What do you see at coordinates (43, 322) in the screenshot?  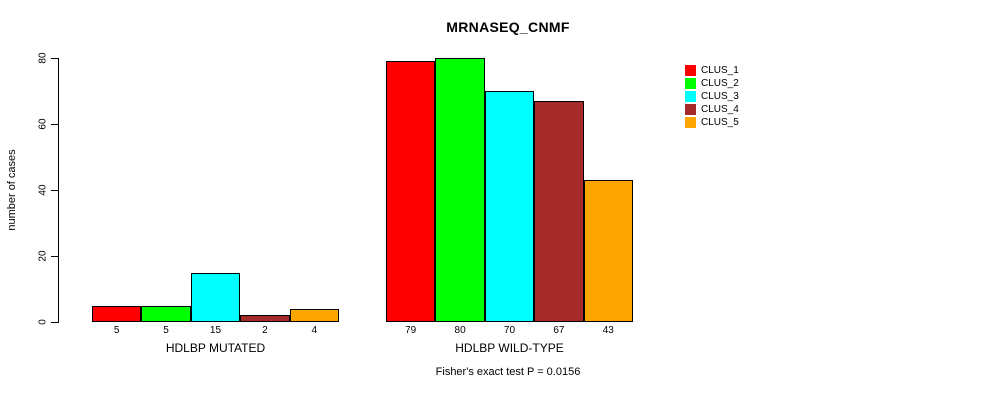 I see `y-tick-label: 0` at bounding box center [43, 322].